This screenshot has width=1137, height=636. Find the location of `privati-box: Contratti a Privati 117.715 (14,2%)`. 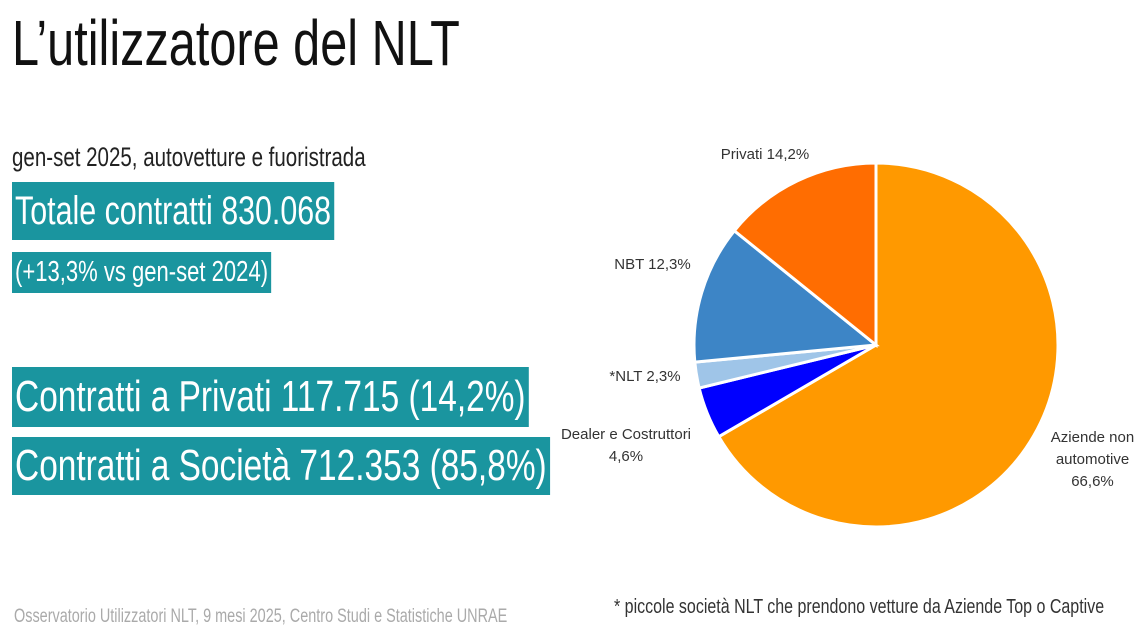

privati-box: Contratti a Privati 117.715 (14,2%) is located at coordinates (270, 397).